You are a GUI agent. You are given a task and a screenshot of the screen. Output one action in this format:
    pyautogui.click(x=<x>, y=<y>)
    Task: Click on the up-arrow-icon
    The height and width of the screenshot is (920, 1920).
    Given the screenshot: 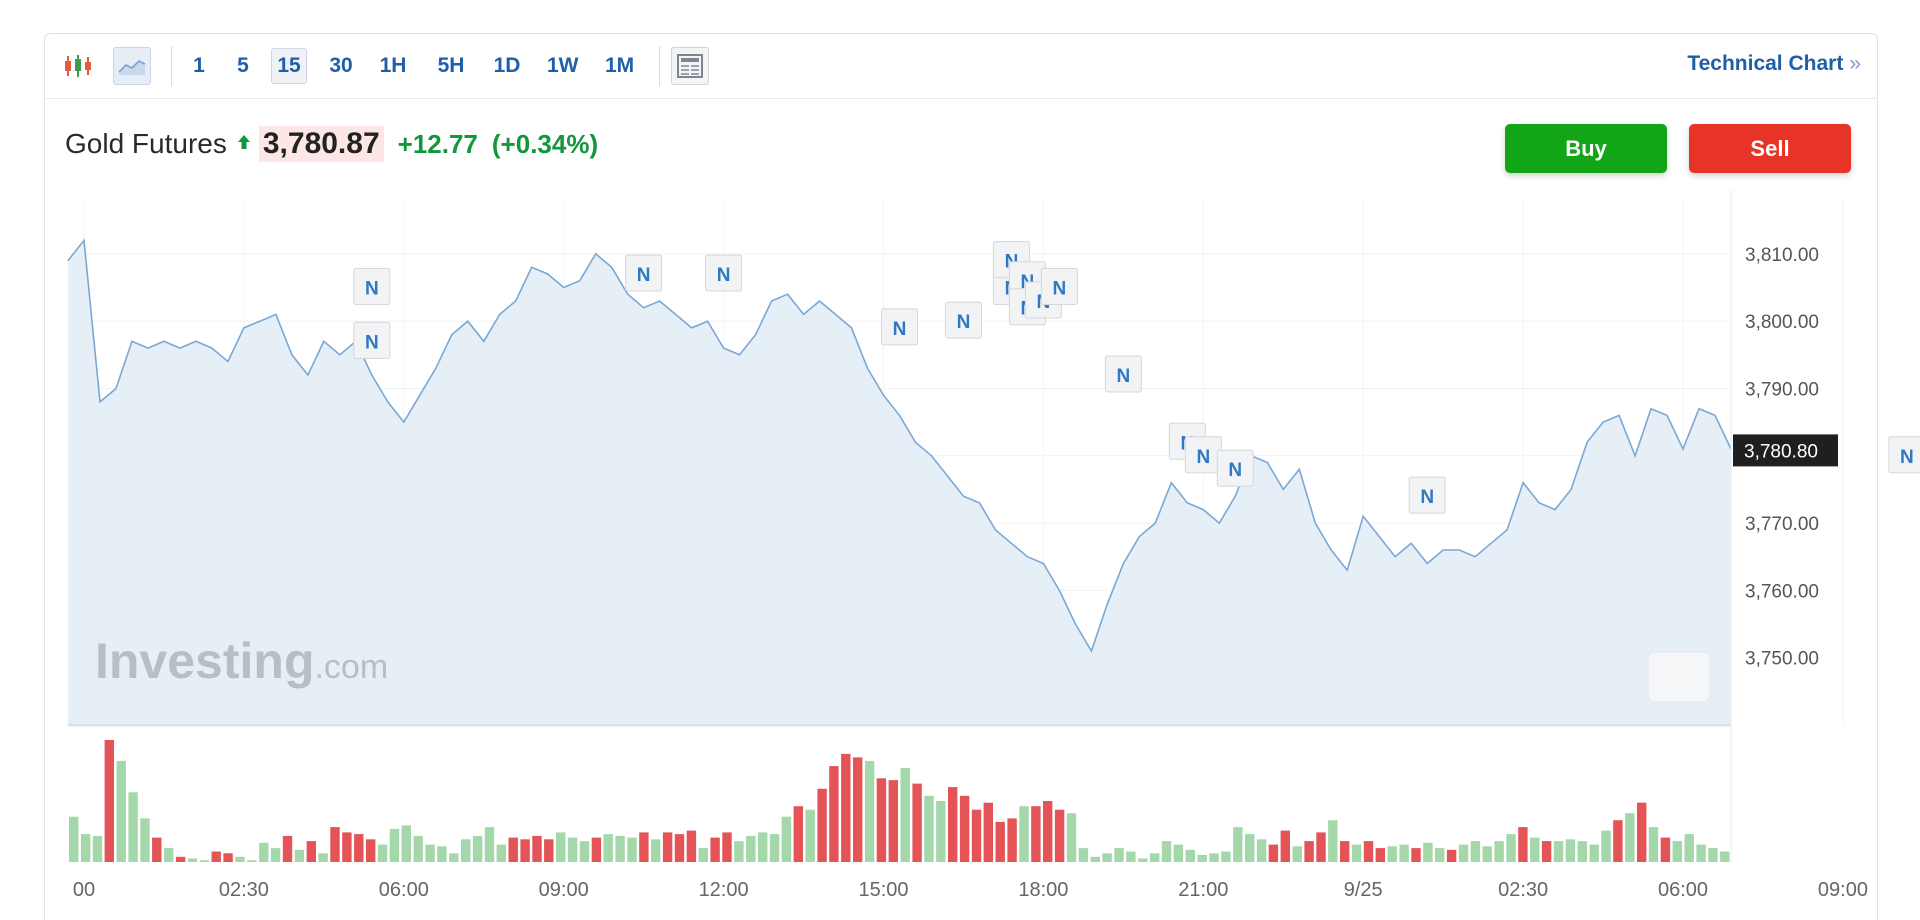 What is the action you would take?
    pyautogui.click(x=244, y=144)
    